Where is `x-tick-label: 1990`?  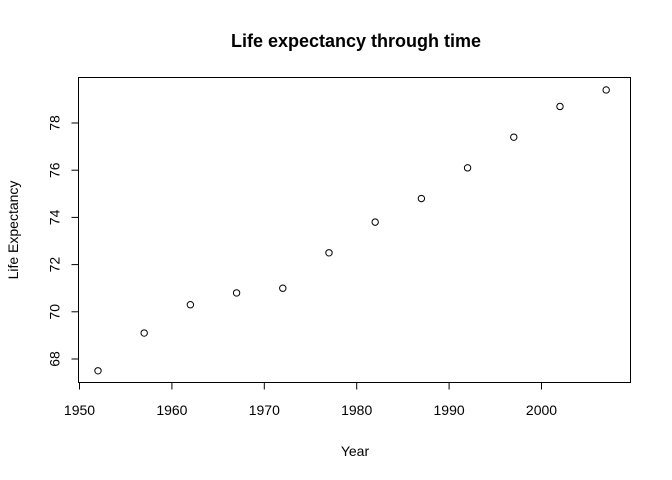 x-tick-label: 1990 is located at coordinates (449, 410).